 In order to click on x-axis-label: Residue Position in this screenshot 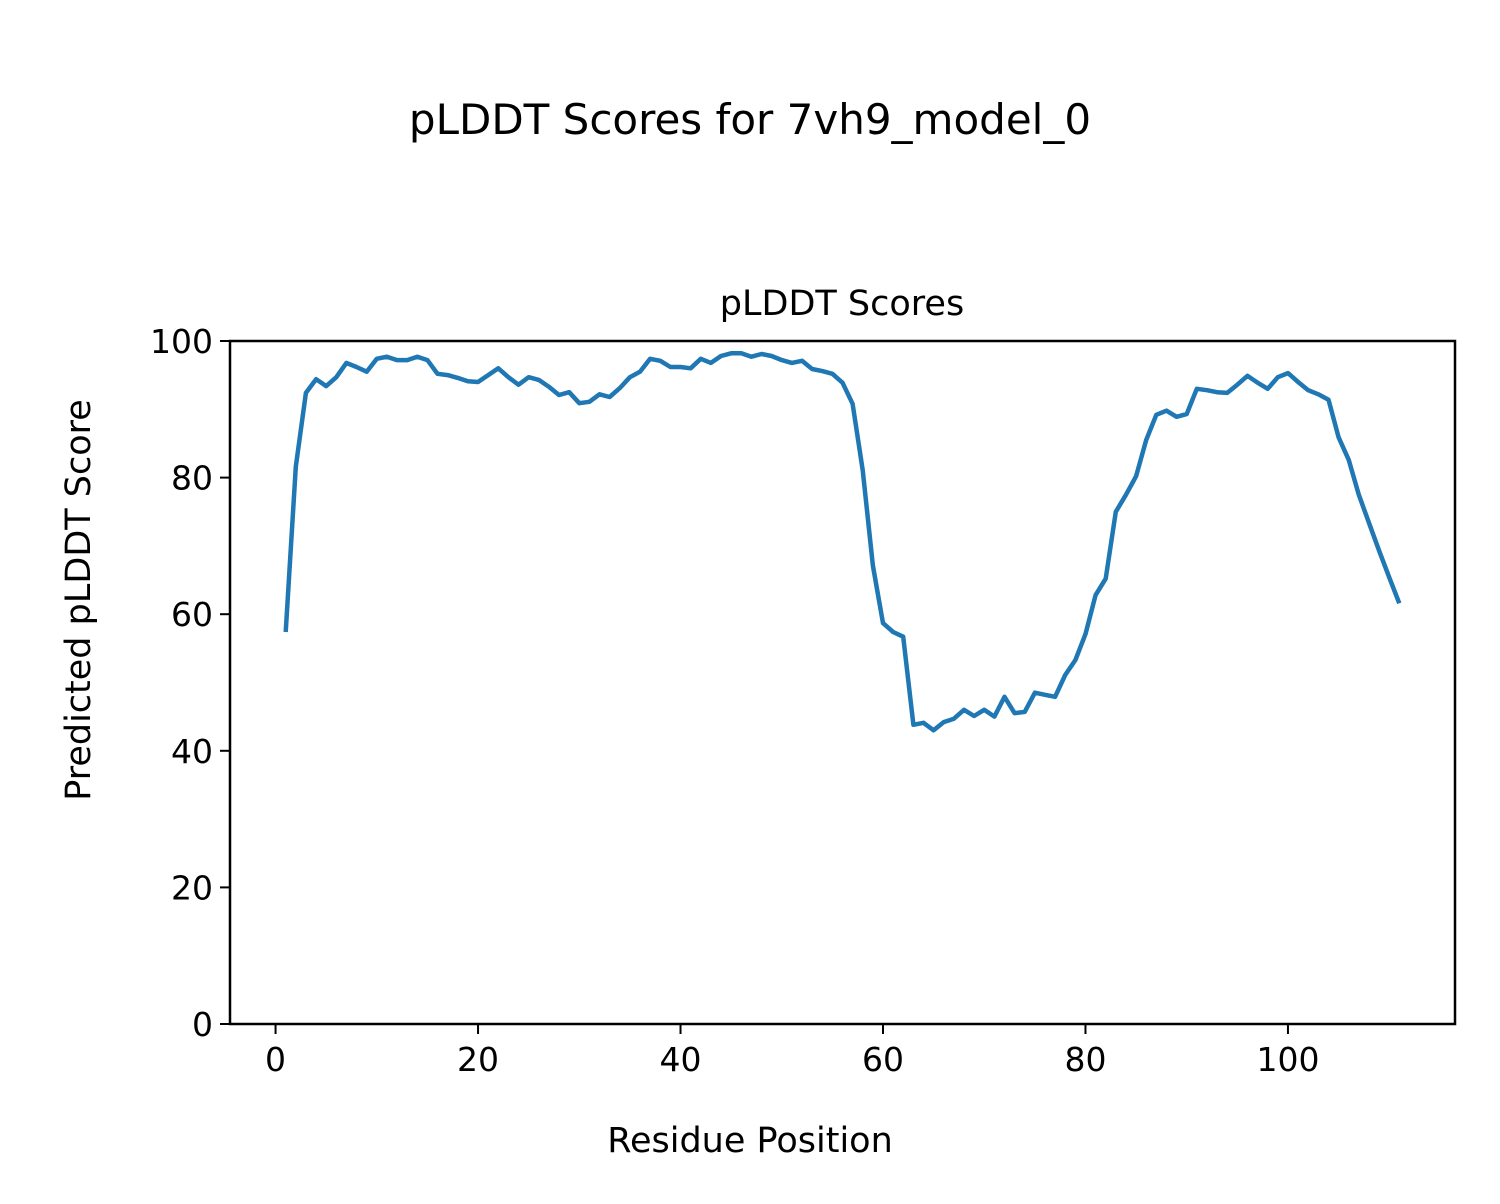, I will do `click(750, 1141)`.